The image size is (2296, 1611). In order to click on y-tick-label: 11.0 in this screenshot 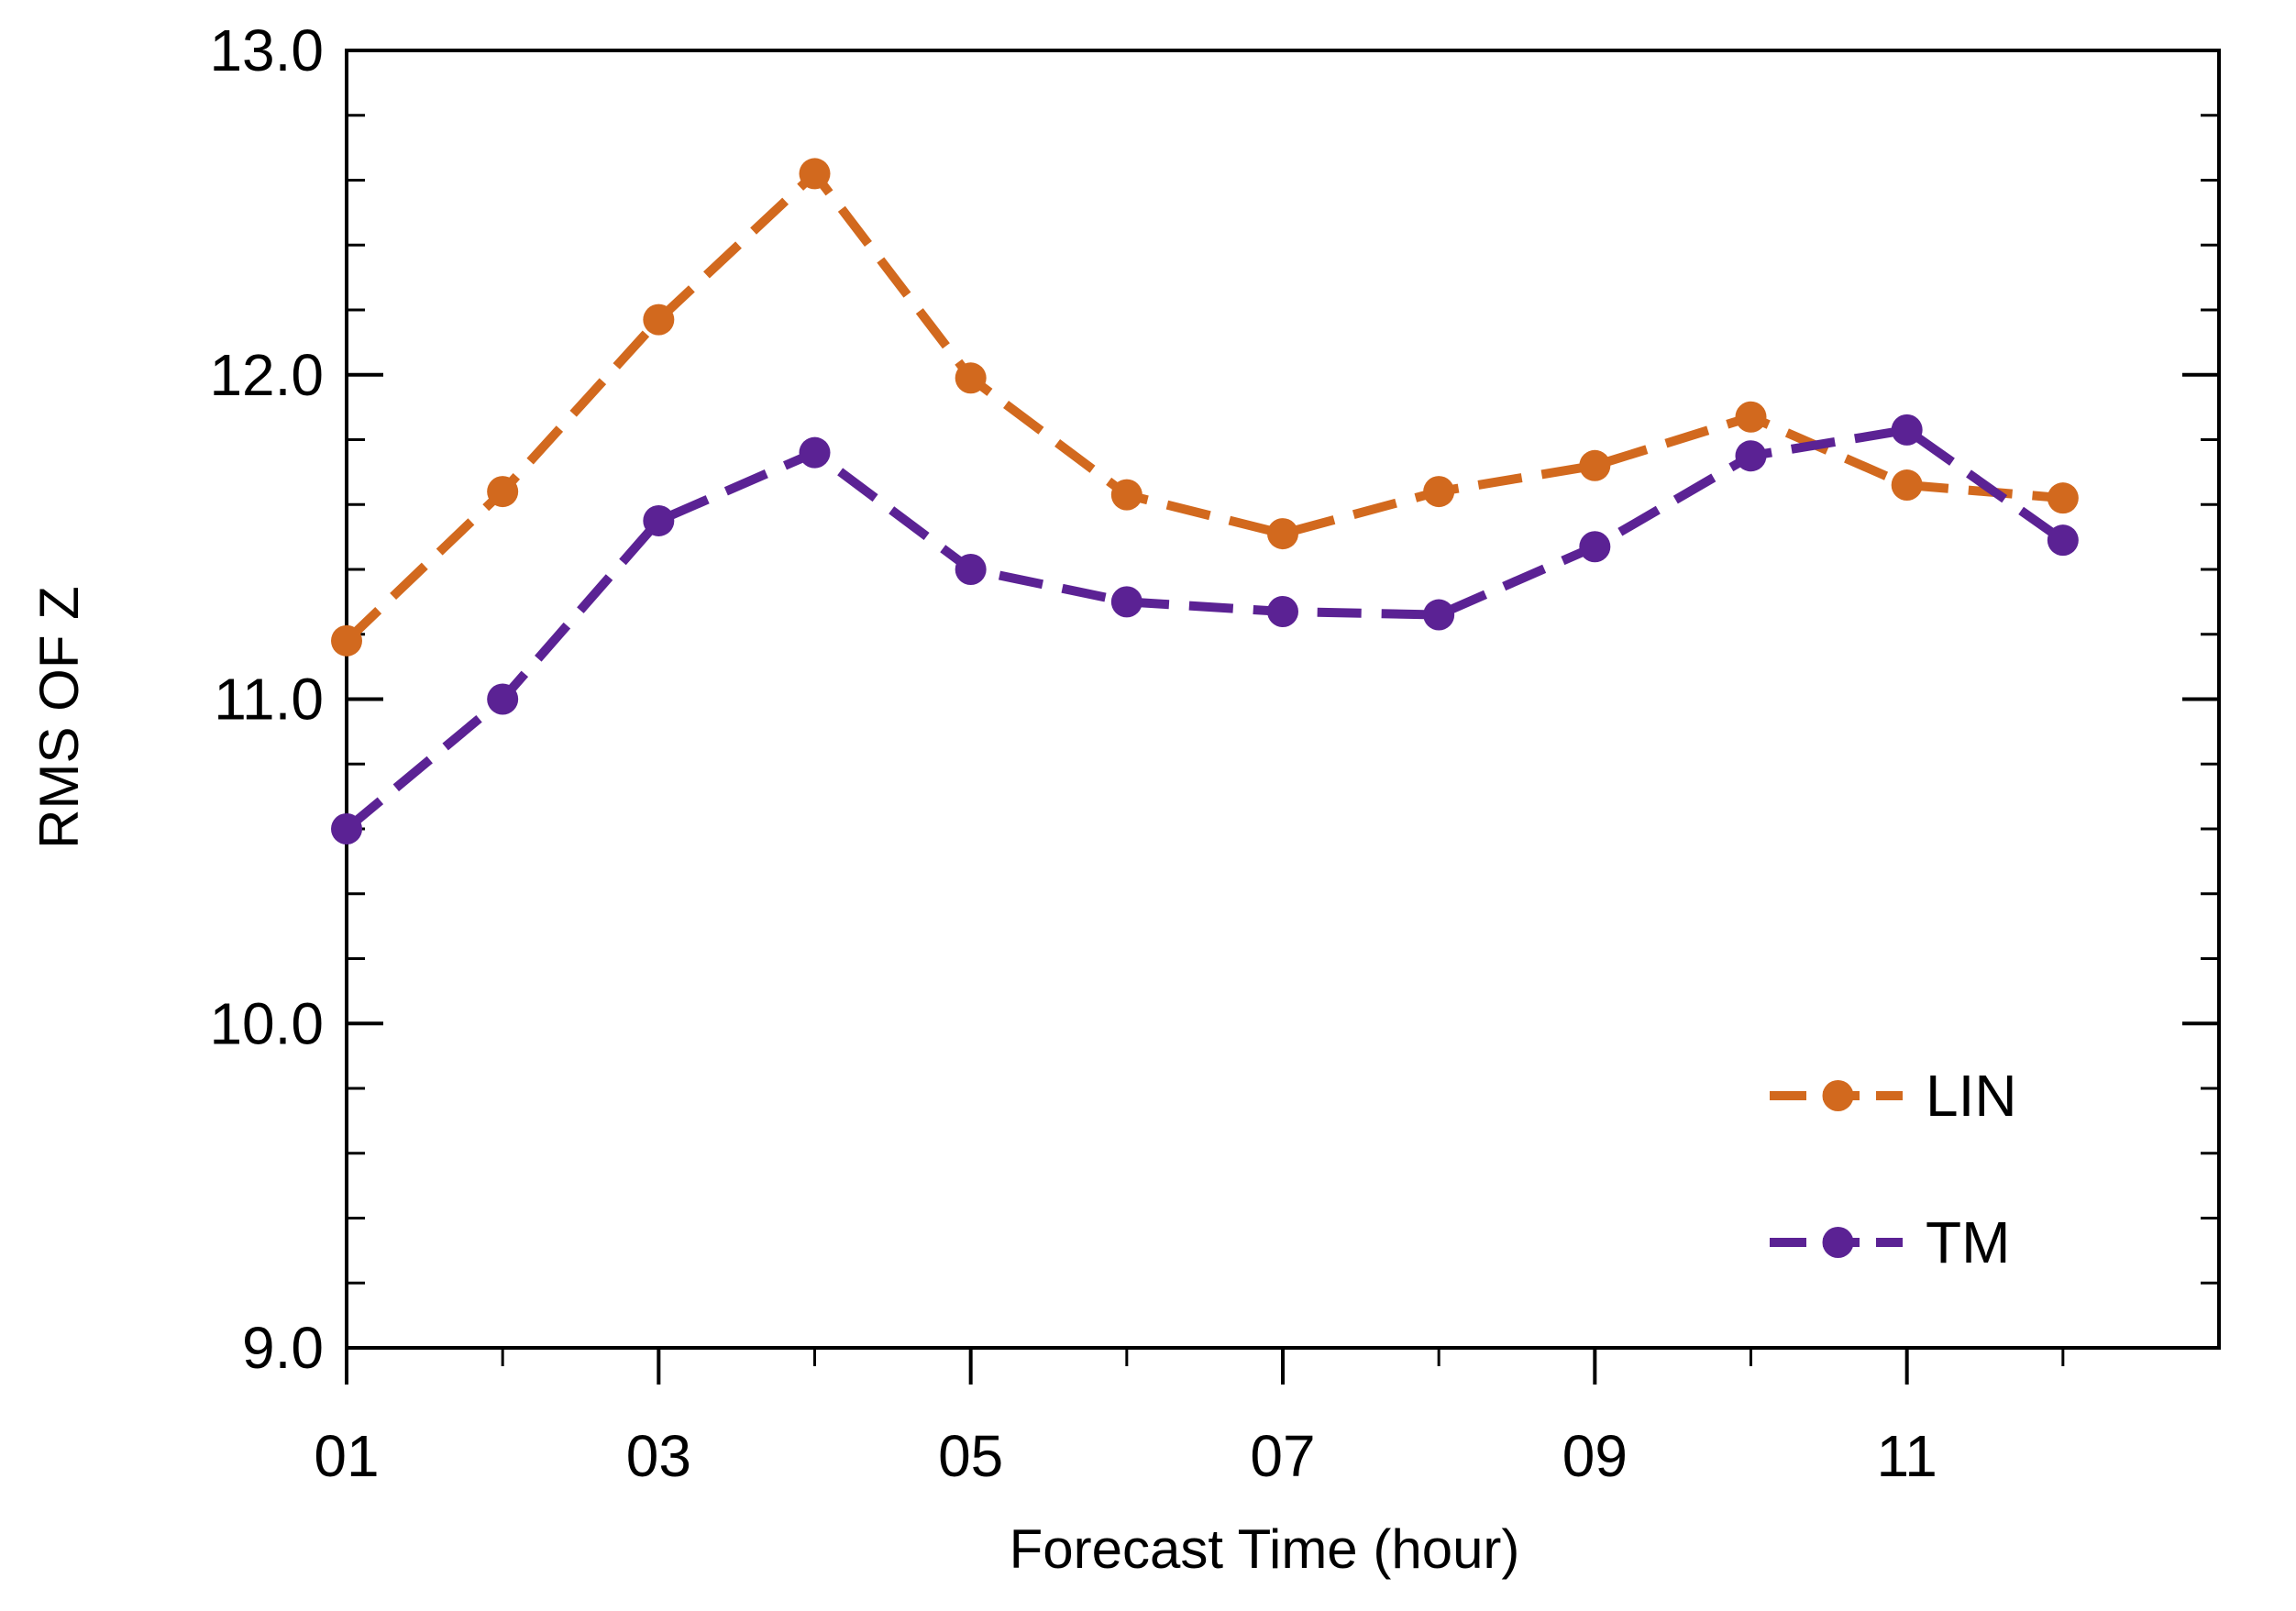, I will do `click(269, 700)`.